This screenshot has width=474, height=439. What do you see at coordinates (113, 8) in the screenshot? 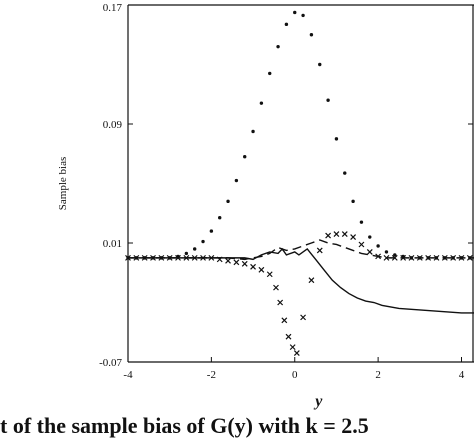
I see `y-tick-label: 0.17` at bounding box center [113, 8].